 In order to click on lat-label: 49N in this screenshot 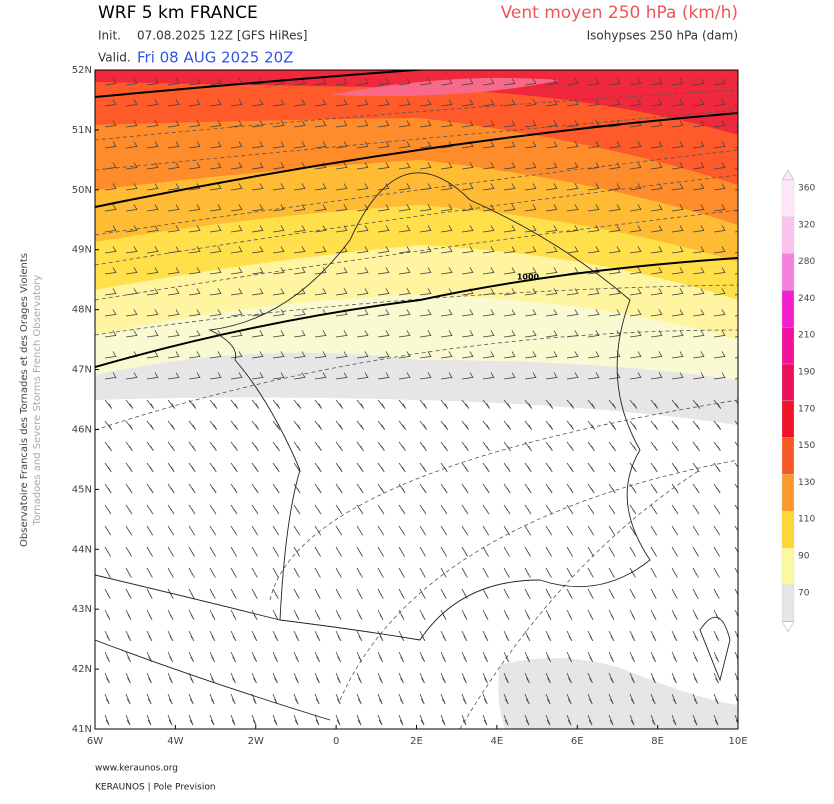, I will do `click(82, 250)`.